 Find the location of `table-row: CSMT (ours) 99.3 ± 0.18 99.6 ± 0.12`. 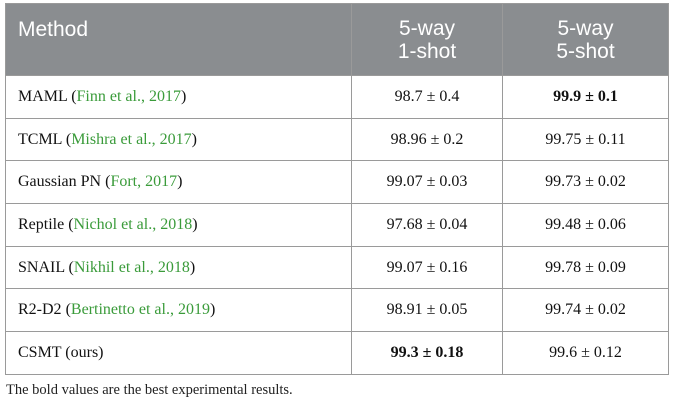

table-row: CSMT (ours) 99.3 ± 0.18 99.6 ± 0.12 is located at coordinates (337, 353).